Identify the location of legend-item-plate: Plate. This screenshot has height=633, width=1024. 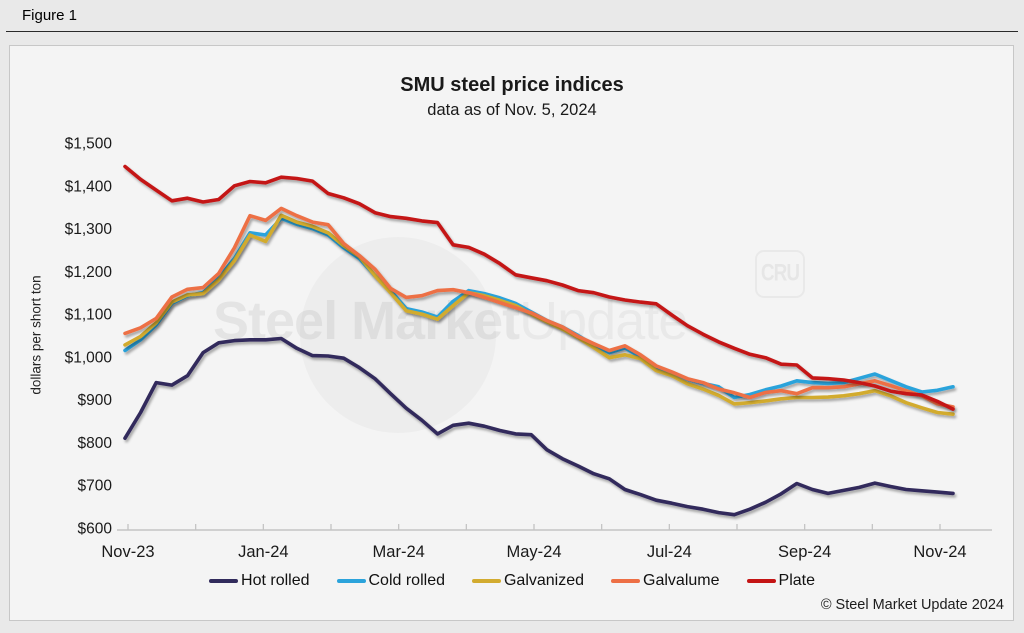
(780, 581).